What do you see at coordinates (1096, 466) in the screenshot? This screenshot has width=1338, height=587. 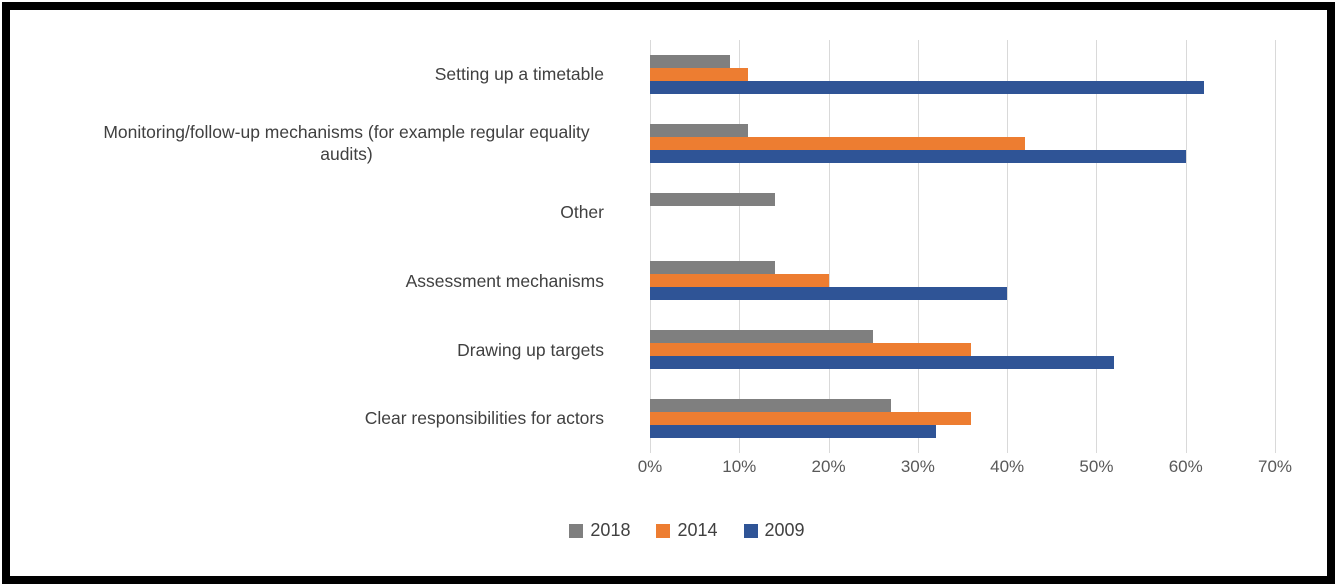 I see `x-tick-label: 50%` at bounding box center [1096, 466].